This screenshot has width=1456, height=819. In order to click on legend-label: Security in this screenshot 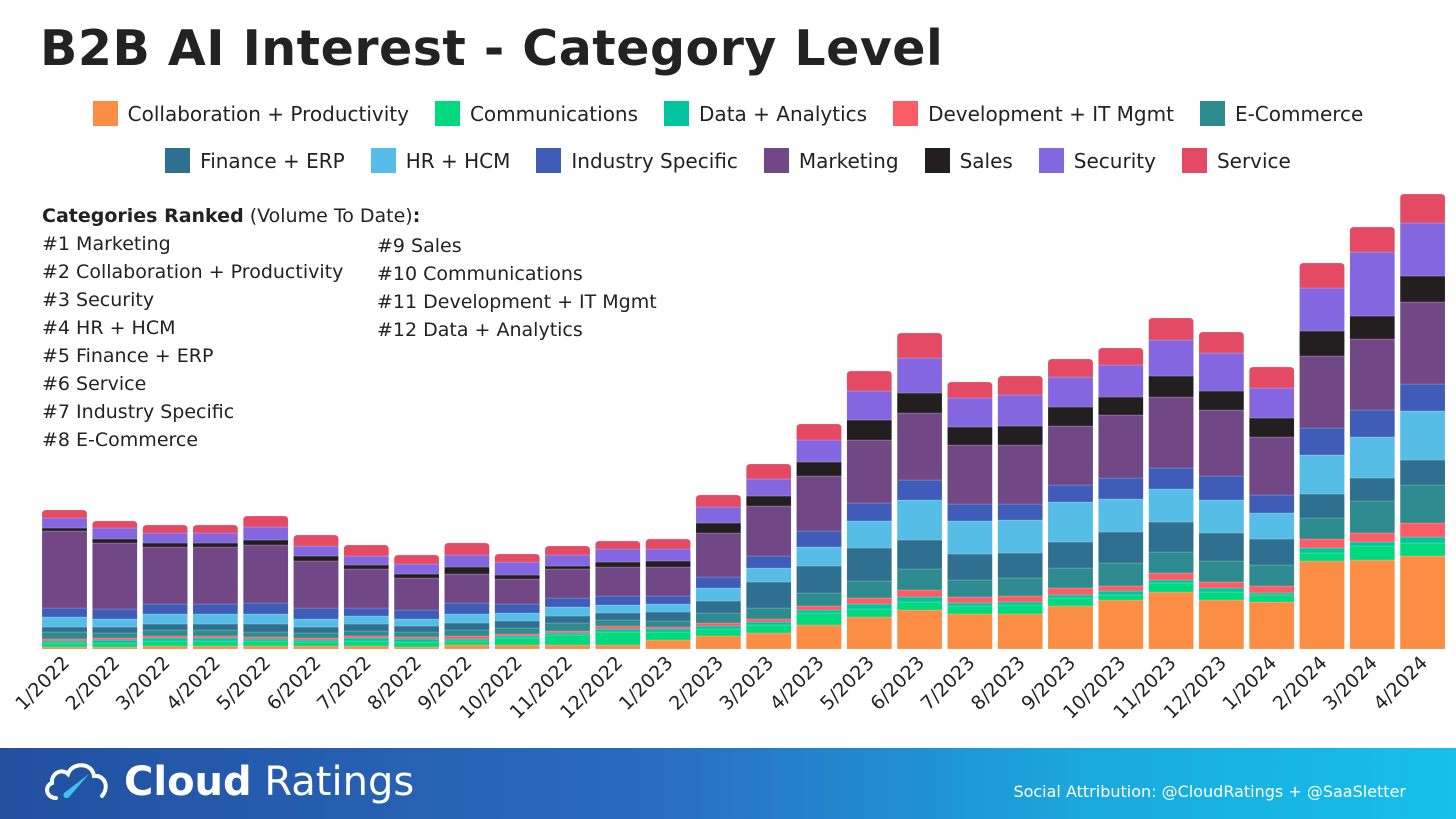, I will do `click(1114, 160)`.